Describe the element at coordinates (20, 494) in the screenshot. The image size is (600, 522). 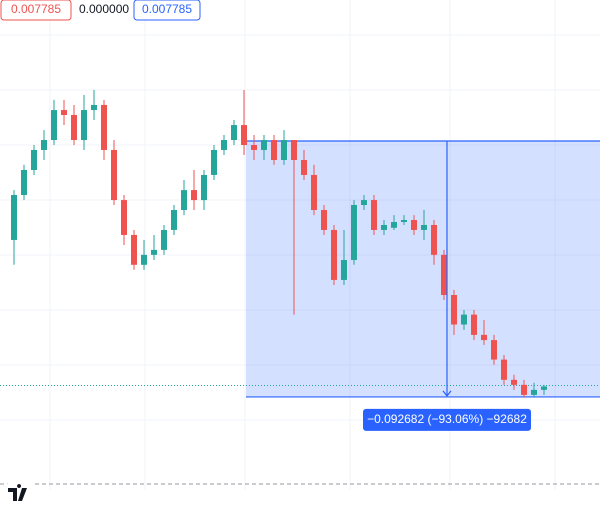
I see `tv-logo` at that location.